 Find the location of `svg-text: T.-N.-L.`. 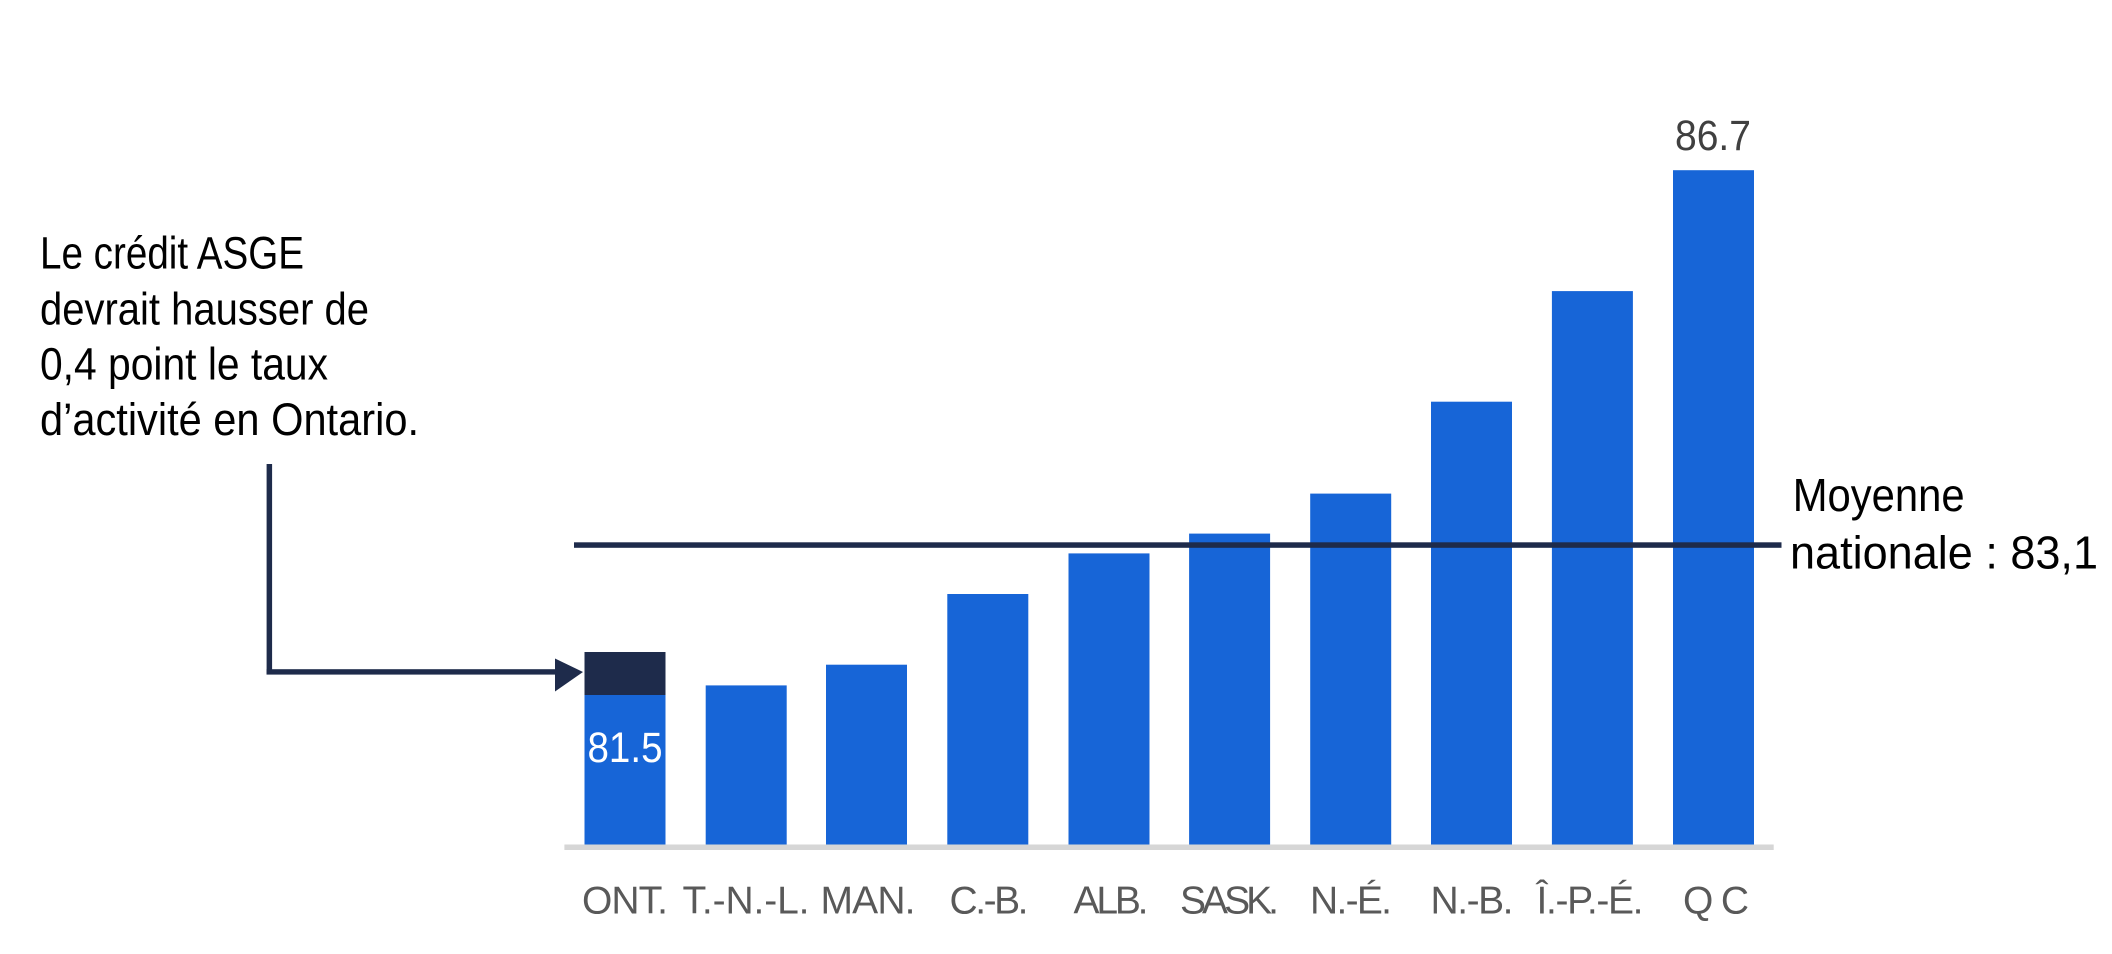

svg-text: T.-N.-L. is located at coordinates (746, 901).